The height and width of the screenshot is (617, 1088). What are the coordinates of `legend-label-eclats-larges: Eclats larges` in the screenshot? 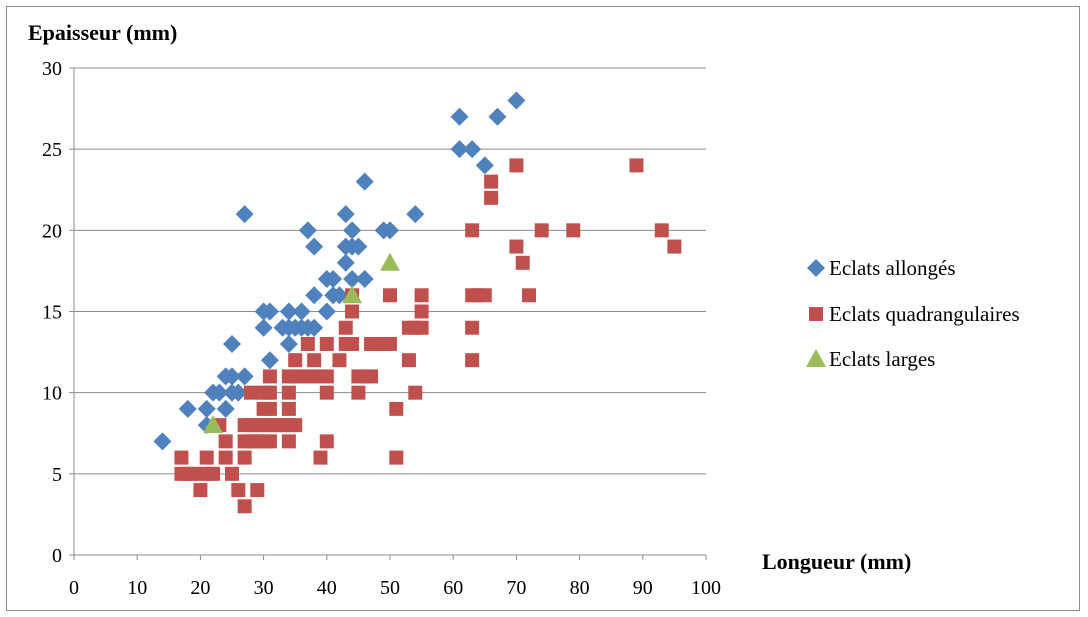 It's located at (882, 359).